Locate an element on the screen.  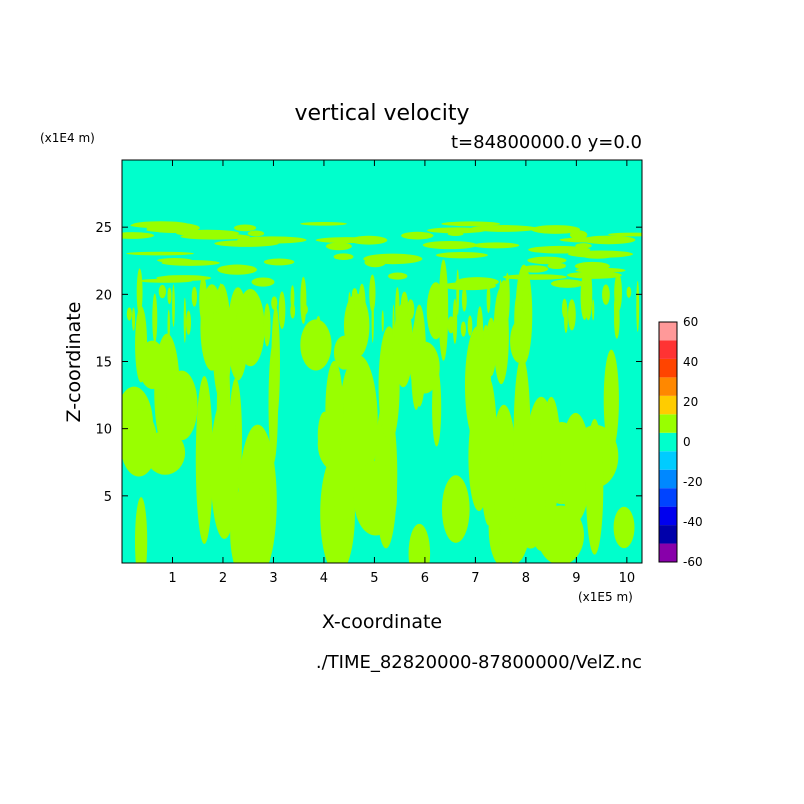
x-tick-label: 5 is located at coordinates (374, 578).